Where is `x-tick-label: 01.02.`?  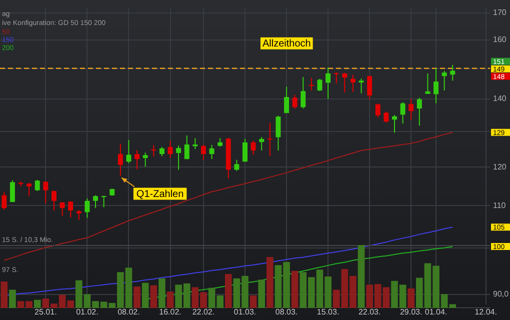 x-tick-label: 01.02. is located at coordinates (87, 311).